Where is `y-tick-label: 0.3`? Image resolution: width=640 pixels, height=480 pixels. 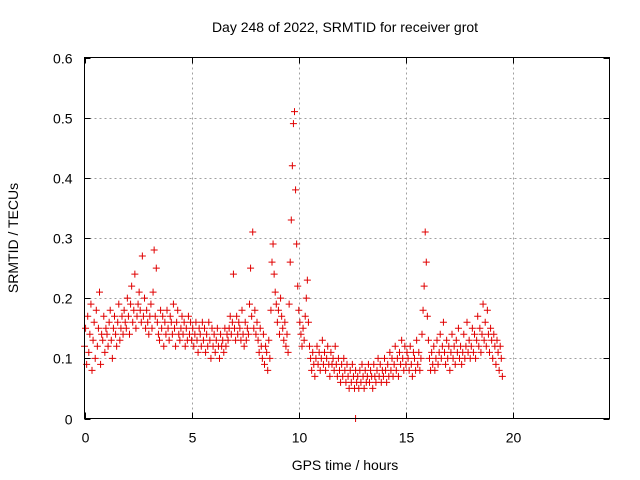 y-tick-label: 0.3 is located at coordinates (63, 239).